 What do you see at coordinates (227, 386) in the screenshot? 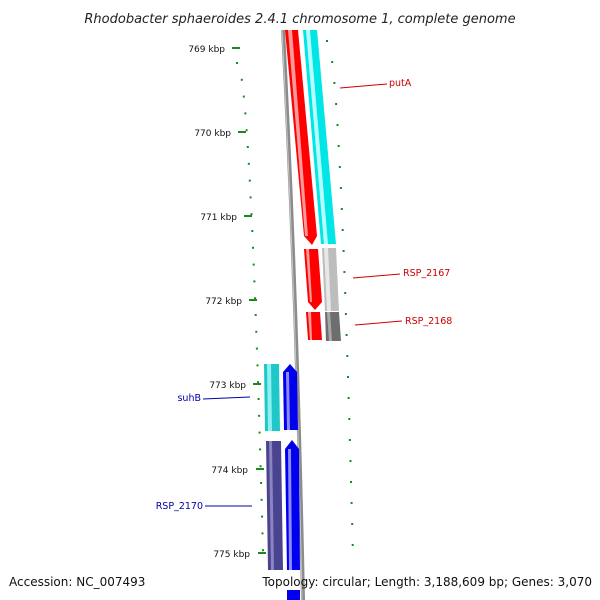
I see `tick-label-773: 773 kbp` at bounding box center [227, 386].